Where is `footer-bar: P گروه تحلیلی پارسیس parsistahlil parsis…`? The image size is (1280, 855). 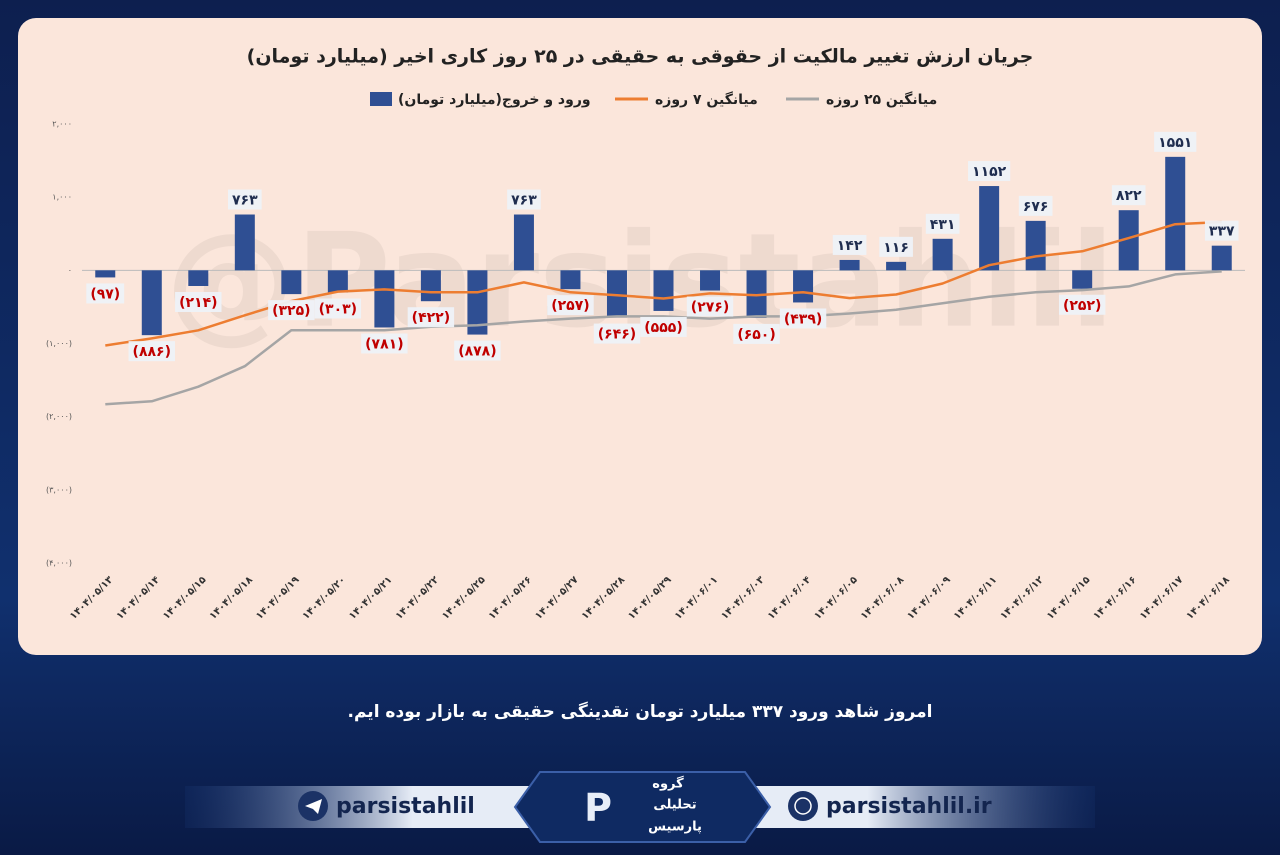
footer-bar: P گروه تحلیلی پارسیس parsistahlil parsis… is located at coordinates (640, 807).